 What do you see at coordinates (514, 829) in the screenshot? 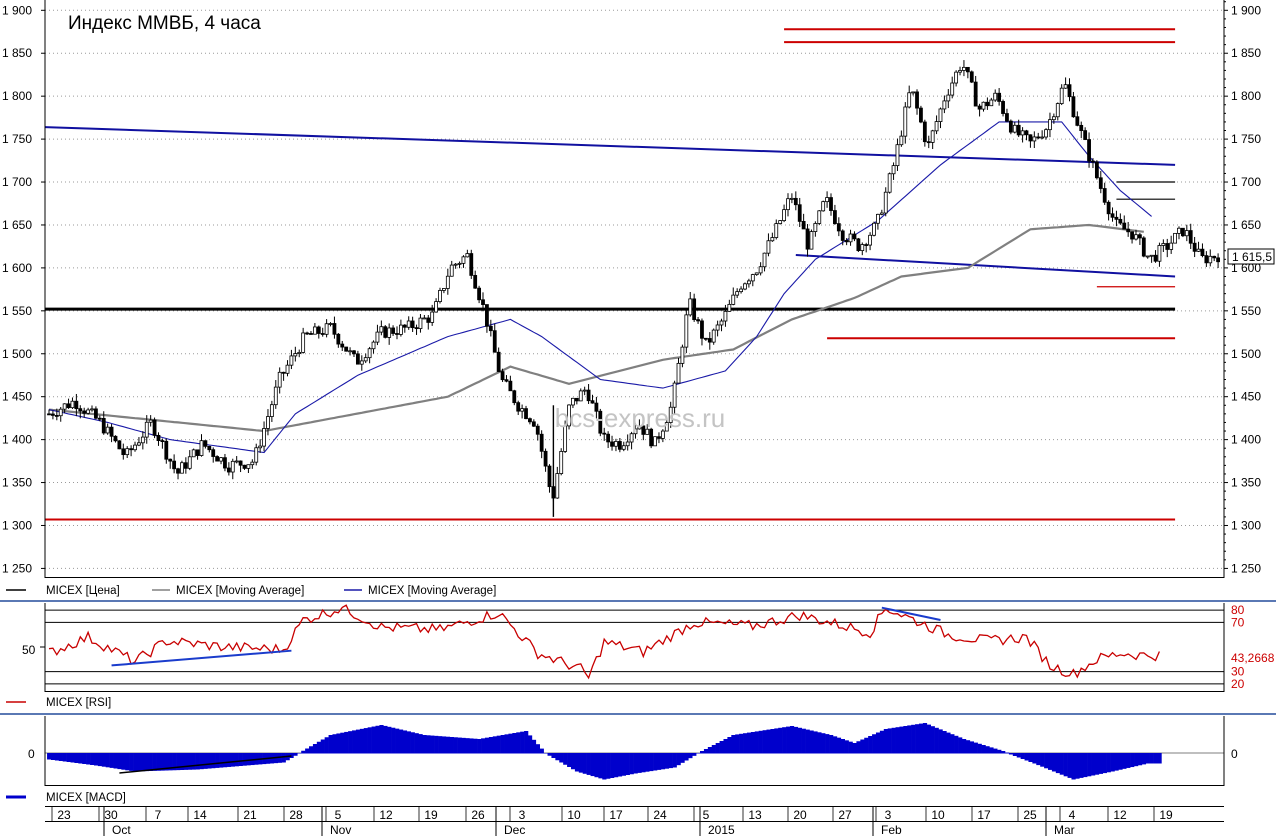
I see `month-label: Dec` at bounding box center [514, 829].